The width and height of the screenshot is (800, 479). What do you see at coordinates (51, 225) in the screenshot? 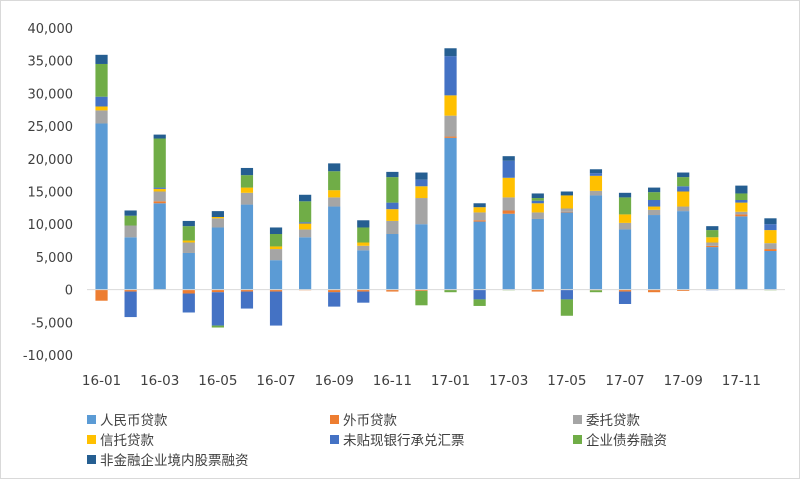
I see `y-tick-label: 10,000` at bounding box center [51, 225].